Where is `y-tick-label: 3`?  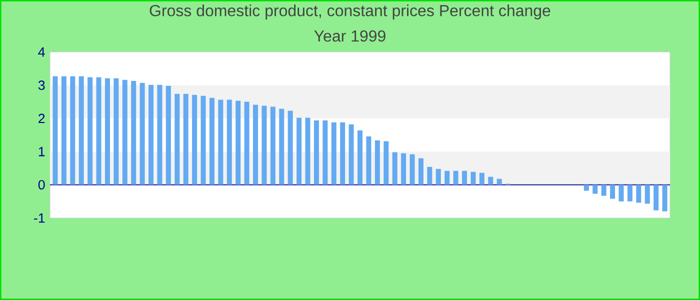 y-tick-label: 3 is located at coordinates (41, 85).